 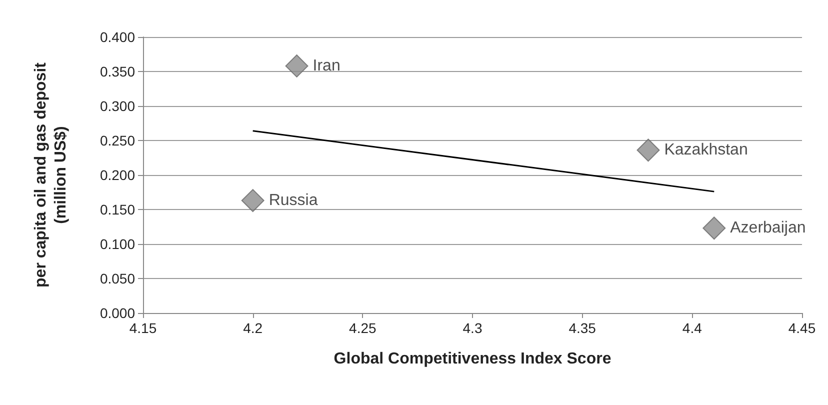 I want to click on y-axis-title: per capita oil and gas deposit (million US$), so click(x=51, y=175).